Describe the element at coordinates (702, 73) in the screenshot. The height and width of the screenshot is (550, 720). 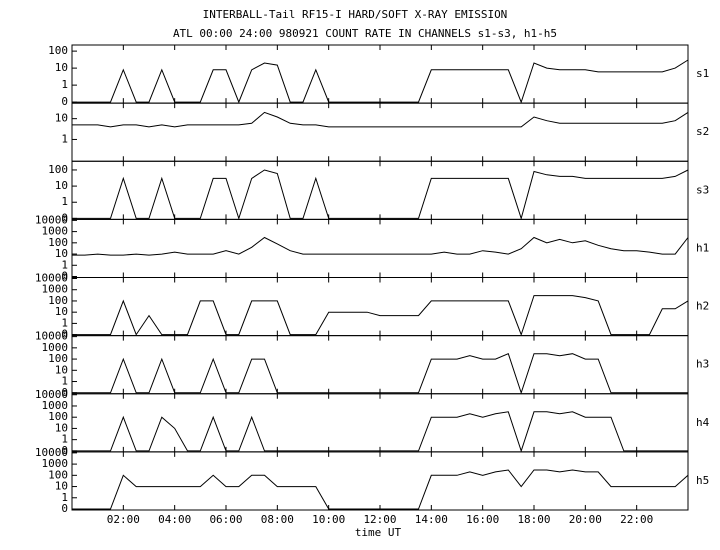
I see `panel-label: s1` at that location.